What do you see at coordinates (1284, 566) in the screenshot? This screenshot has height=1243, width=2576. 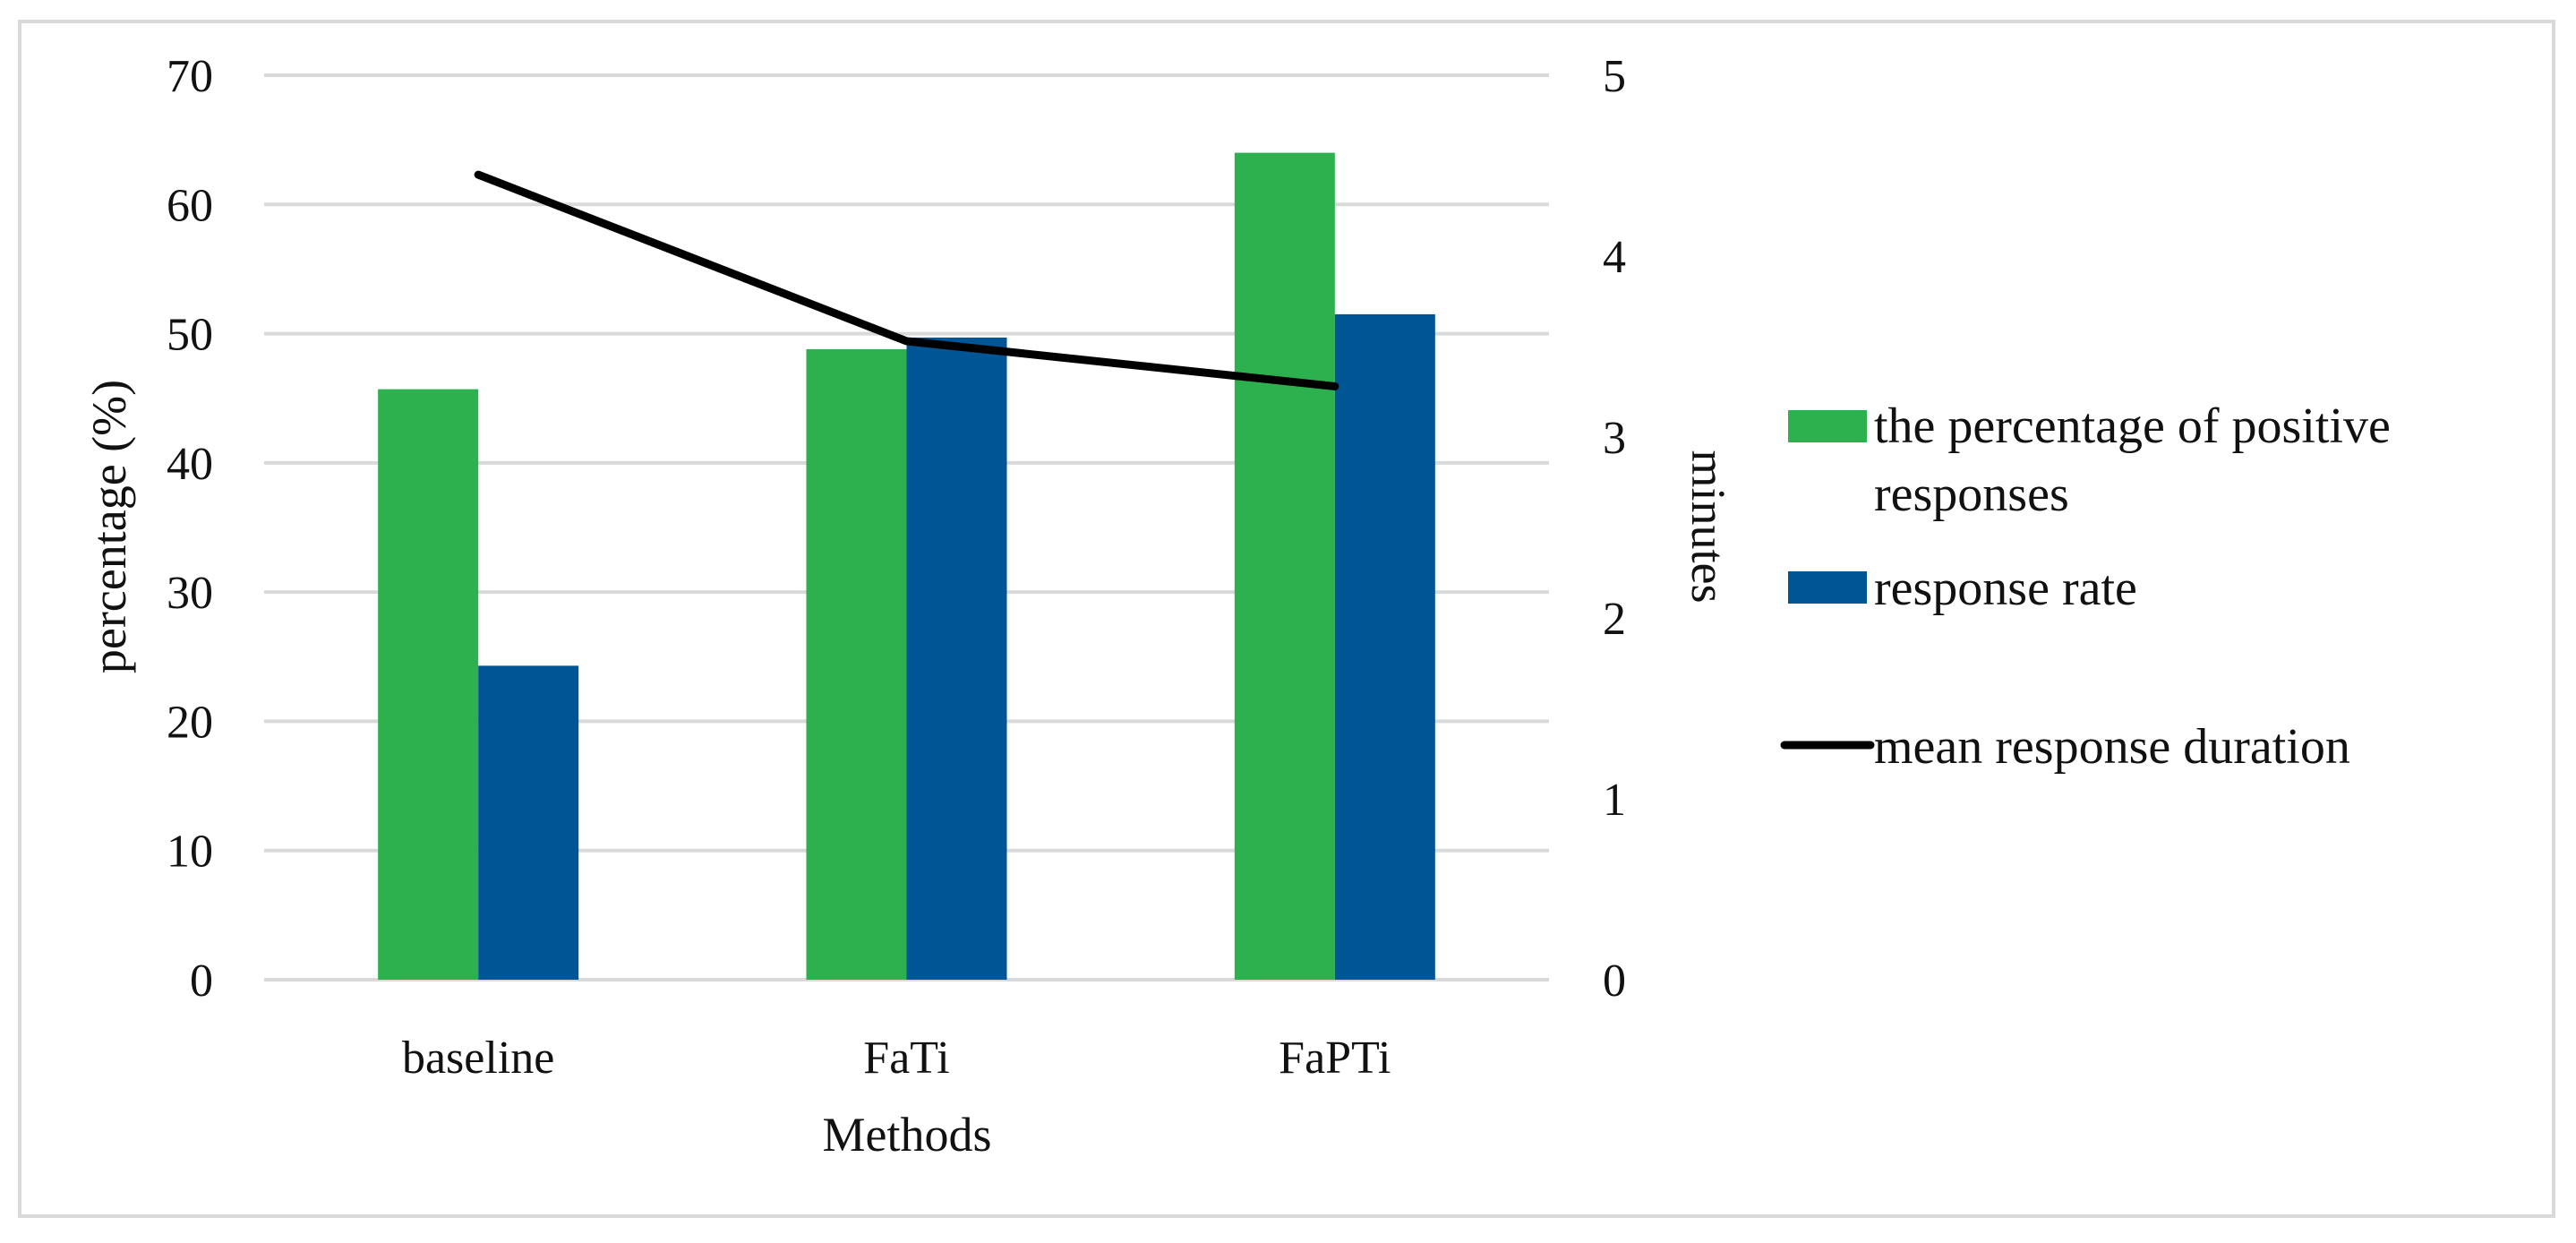 I see `bar-positive-FaPTi` at bounding box center [1284, 566].